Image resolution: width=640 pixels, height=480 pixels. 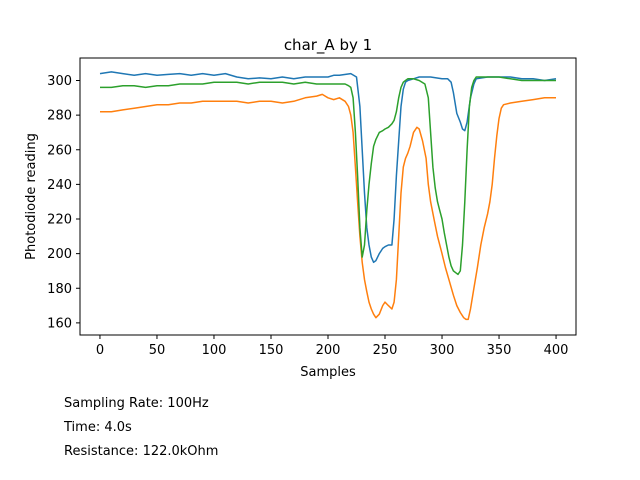 What do you see at coordinates (271, 350) in the screenshot?
I see `x-tick-label: 150` at bounding box center [271, 350].